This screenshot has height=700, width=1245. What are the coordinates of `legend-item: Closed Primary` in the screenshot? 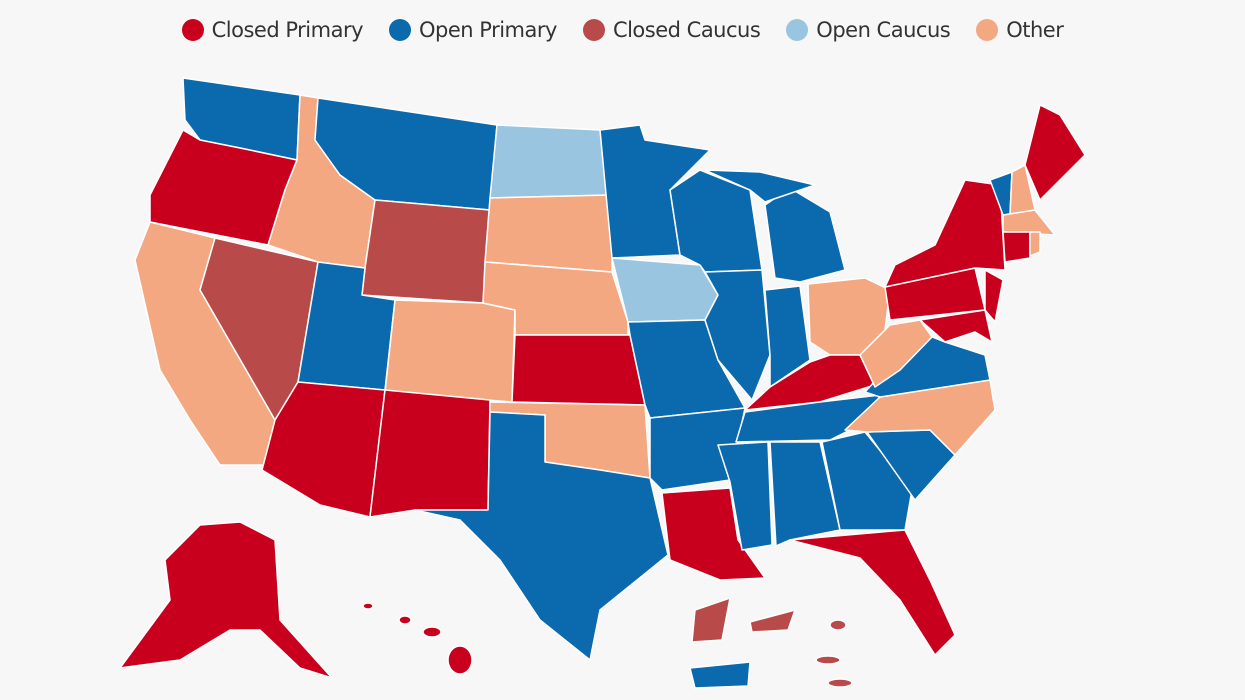 It's located at (272, 30).